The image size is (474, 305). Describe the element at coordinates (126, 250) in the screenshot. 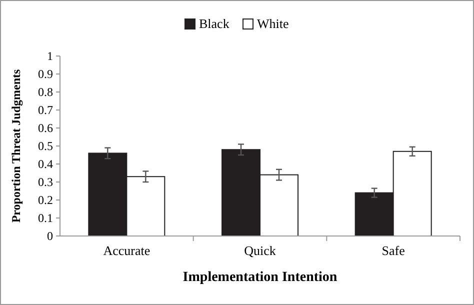

I see `x-tick-label: Accurate` at that location.